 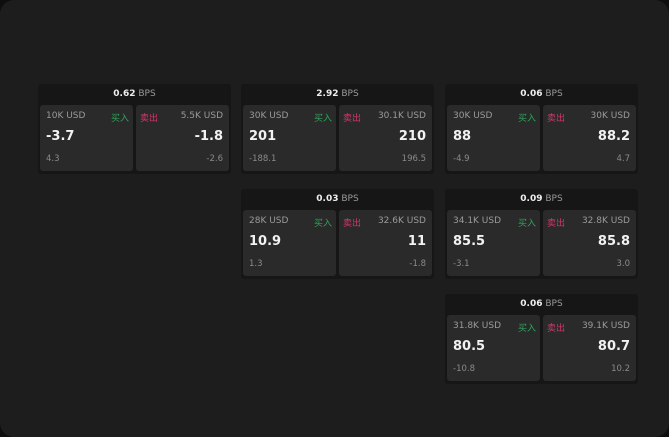 What do you see at coordinates (413, 159) in the screenshot?
I see `sell-change: 196.5` at bounding box center [413, 159].